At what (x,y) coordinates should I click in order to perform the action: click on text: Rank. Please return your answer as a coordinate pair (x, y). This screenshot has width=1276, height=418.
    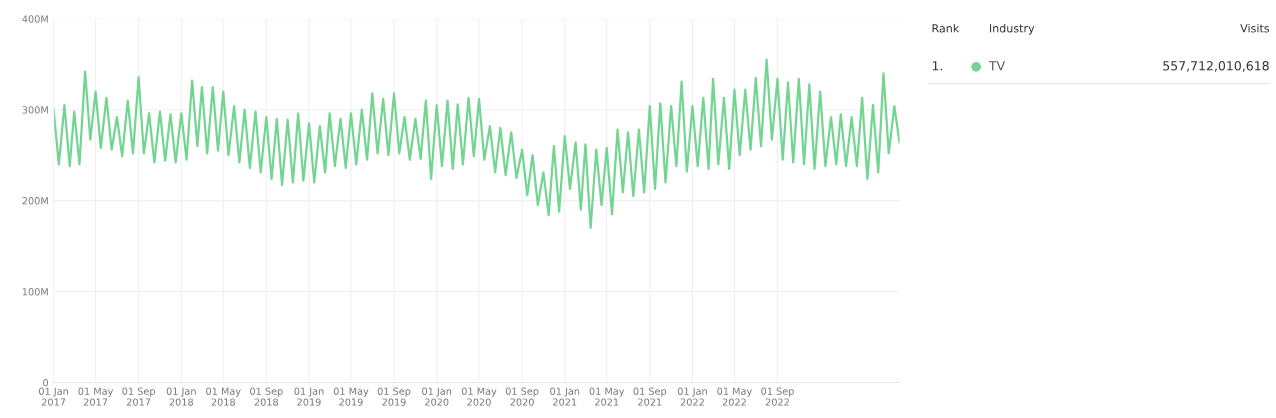
    Looking at the image, I should click on (946, 28).